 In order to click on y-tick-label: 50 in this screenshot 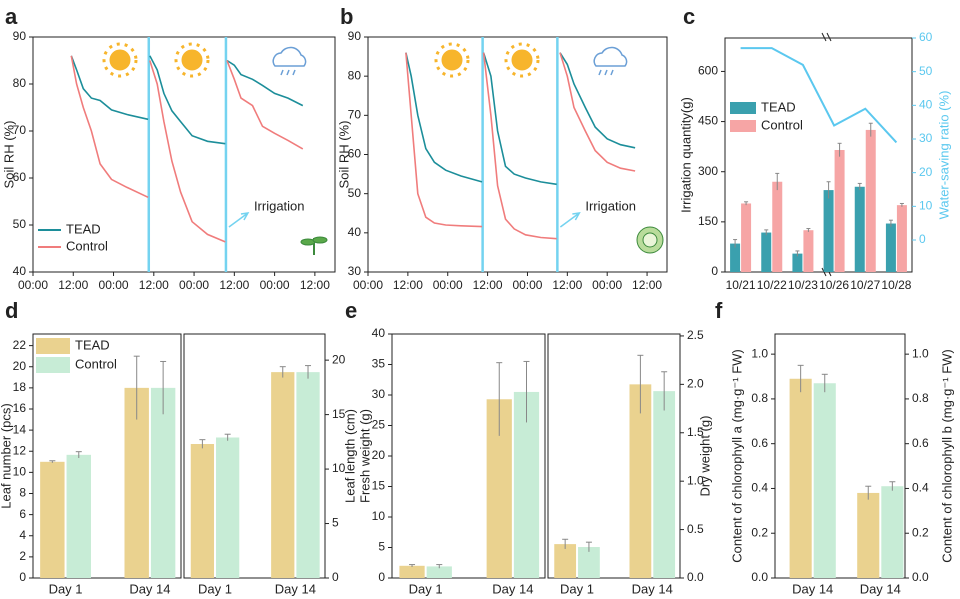, I will do `click(926, 71)`.